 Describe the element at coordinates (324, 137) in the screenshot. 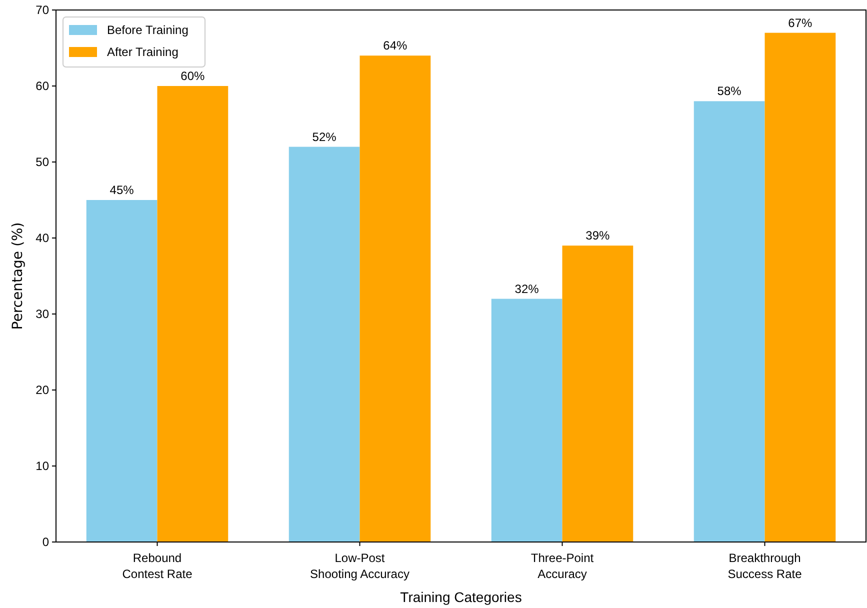

I see `data-label: 52%` at that location.